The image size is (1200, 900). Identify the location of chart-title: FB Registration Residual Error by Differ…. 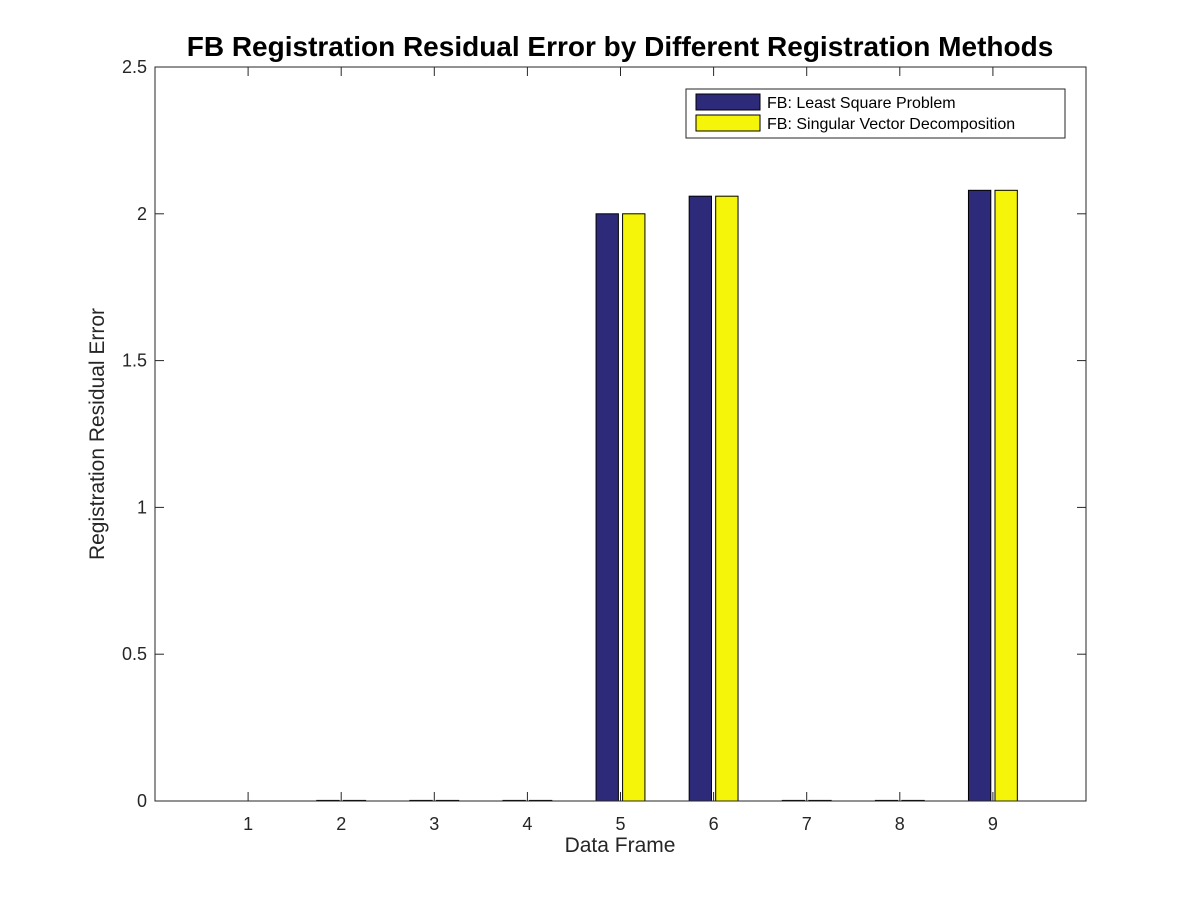
(620, 46).